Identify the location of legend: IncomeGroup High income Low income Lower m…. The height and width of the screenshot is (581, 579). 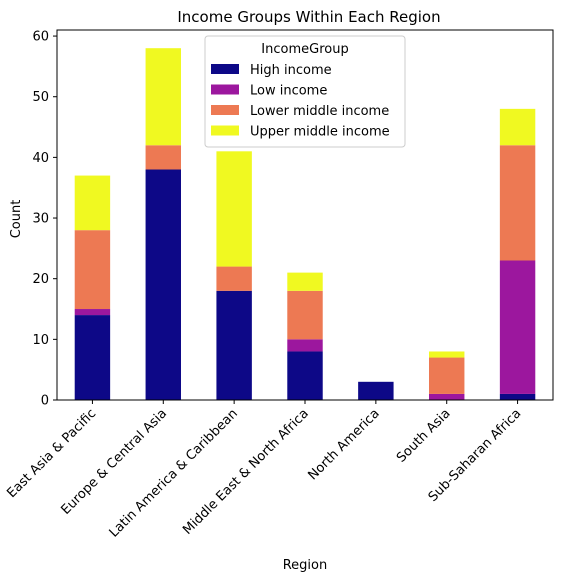
(305, 91).